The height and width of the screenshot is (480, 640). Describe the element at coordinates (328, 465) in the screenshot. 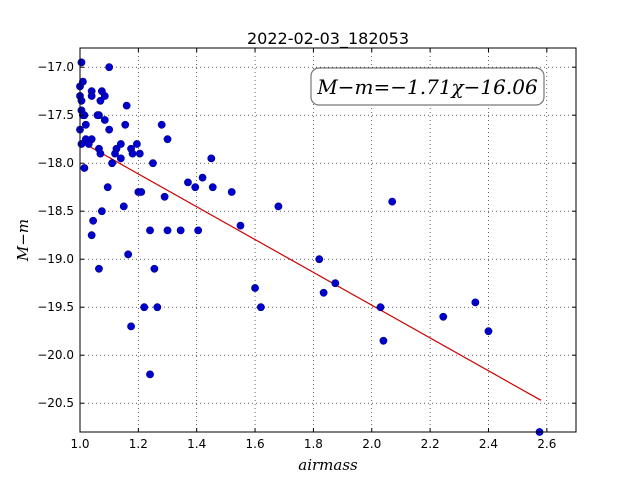

I see `x-axis-label: airmass` at that location.